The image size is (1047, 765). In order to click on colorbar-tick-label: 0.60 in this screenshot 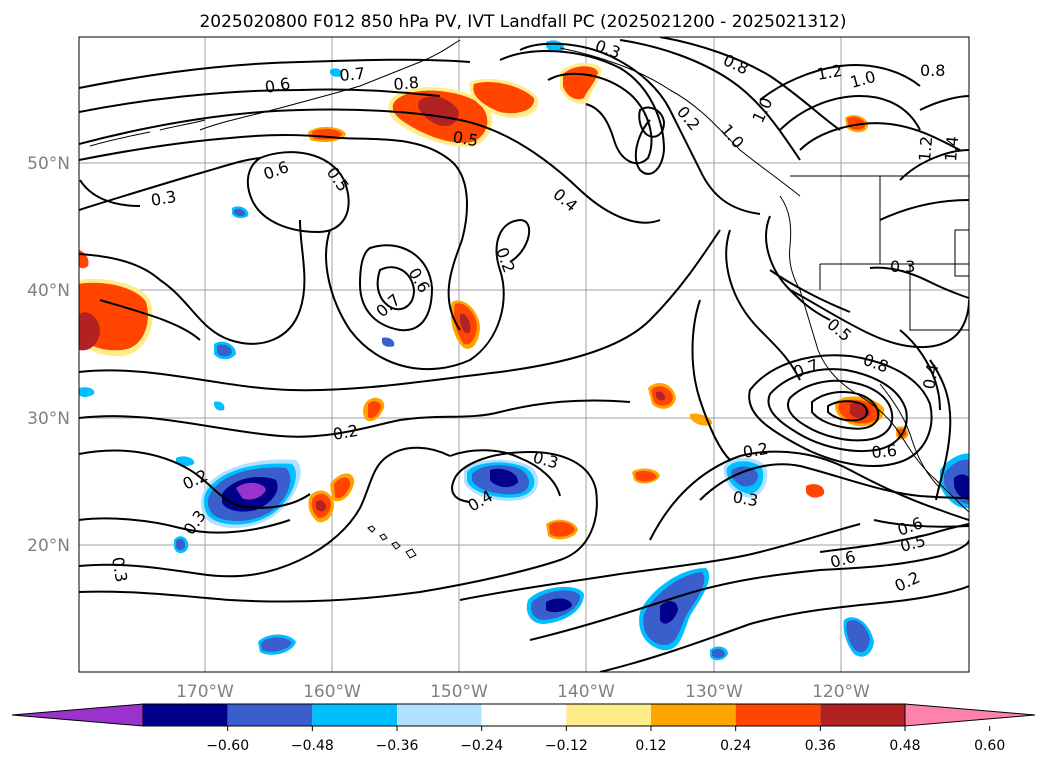, I will do `click(989, 746)`.